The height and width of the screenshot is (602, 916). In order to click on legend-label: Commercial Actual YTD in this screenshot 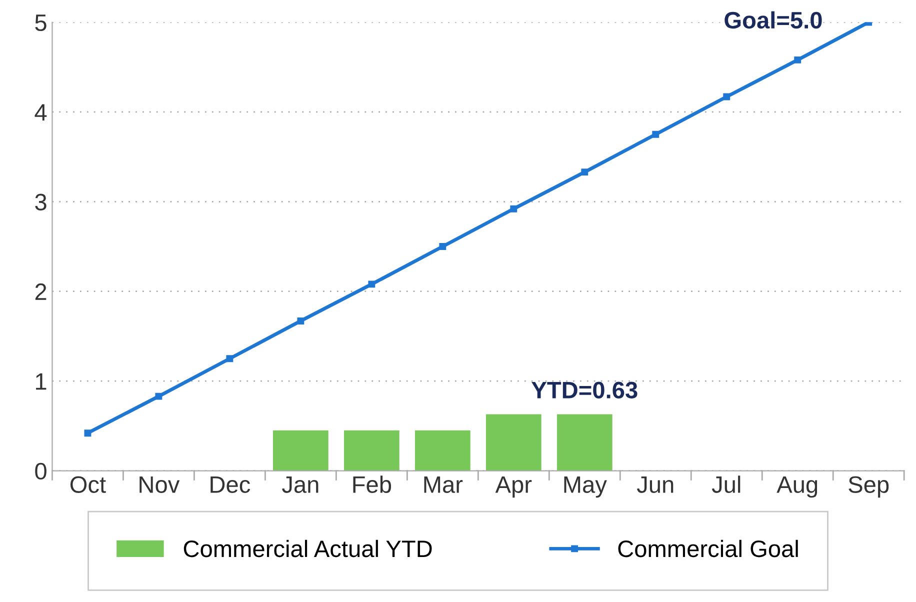, I will do `click(308, 549)`.